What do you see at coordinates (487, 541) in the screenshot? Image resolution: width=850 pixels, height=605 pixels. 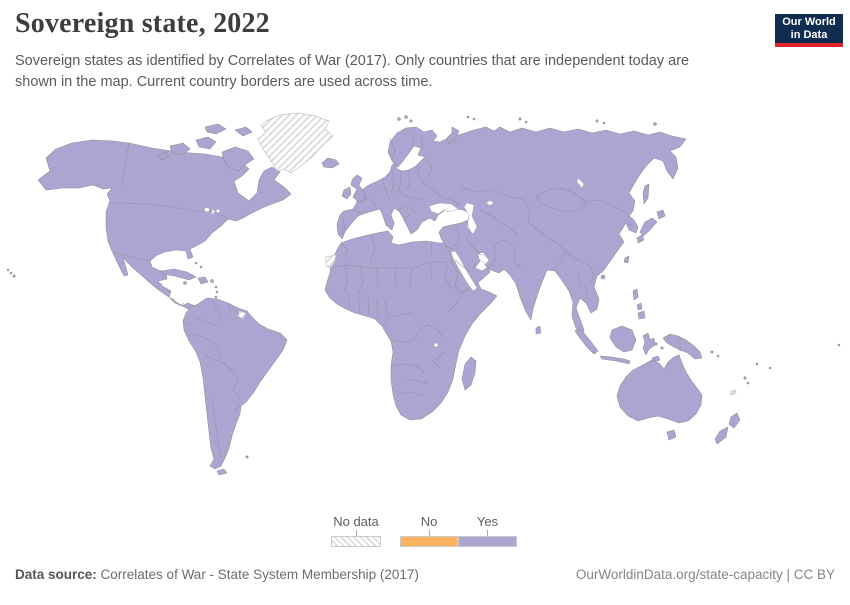 I see `legend-swatch-yes` at bounding box center [487, 541].